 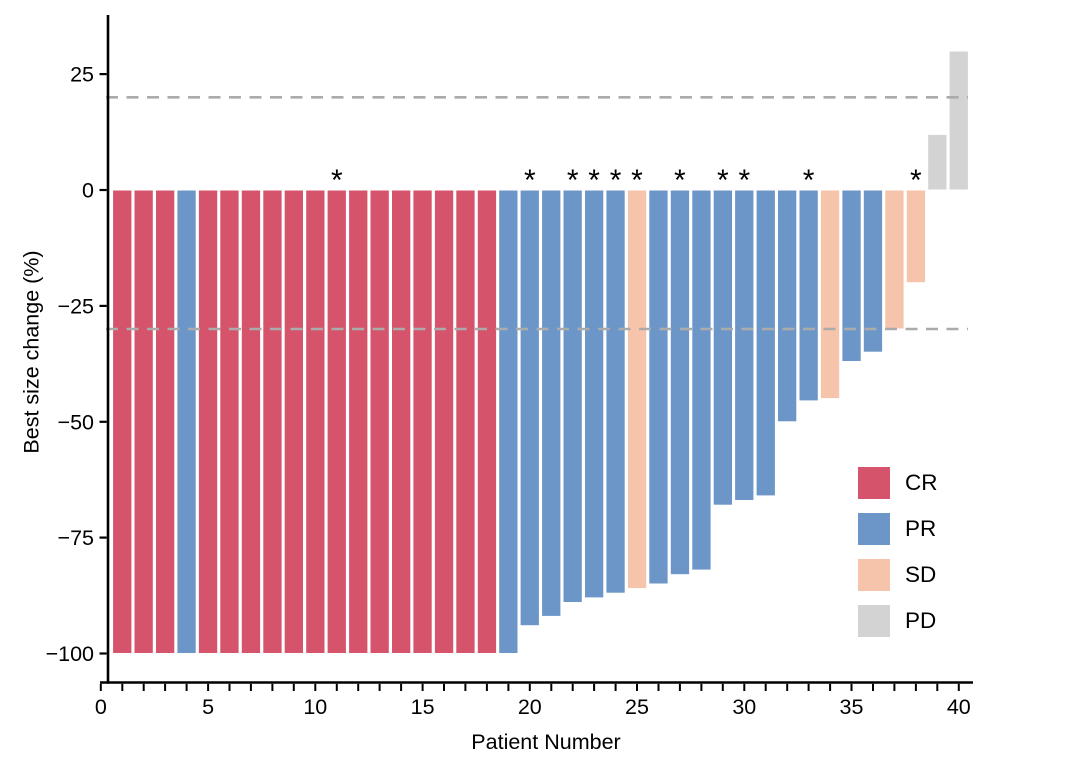 What do you see at coordinates (423, 707) in the screenshot?
I see `x-tick-label: 15` at bounding box center [423, 707].